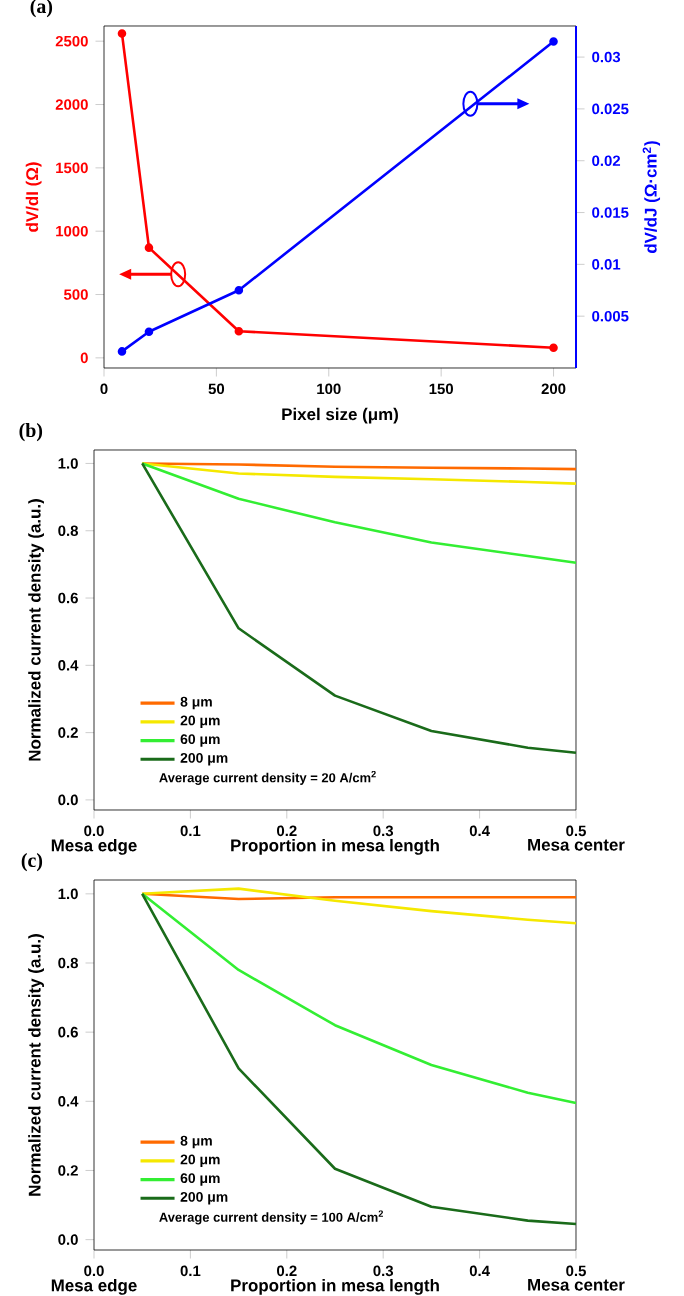 The image size is (684, 1296). What do you see at coordinates (33, 197) in the screenshot?
I see `y-axis-title: dV/dI (Ω)` at bounding box center [33, 197].